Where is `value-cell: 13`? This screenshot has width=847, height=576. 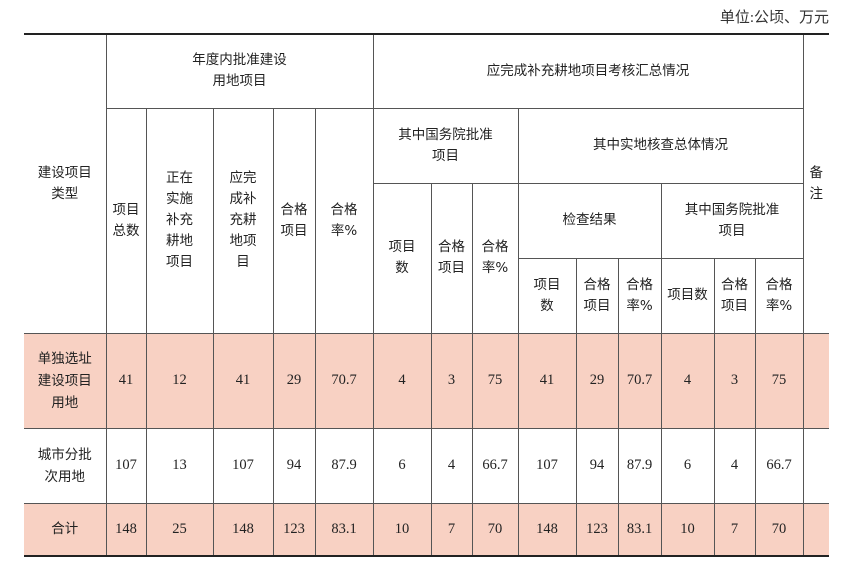
value-cell: 13 is located at coordinates (179, 465).